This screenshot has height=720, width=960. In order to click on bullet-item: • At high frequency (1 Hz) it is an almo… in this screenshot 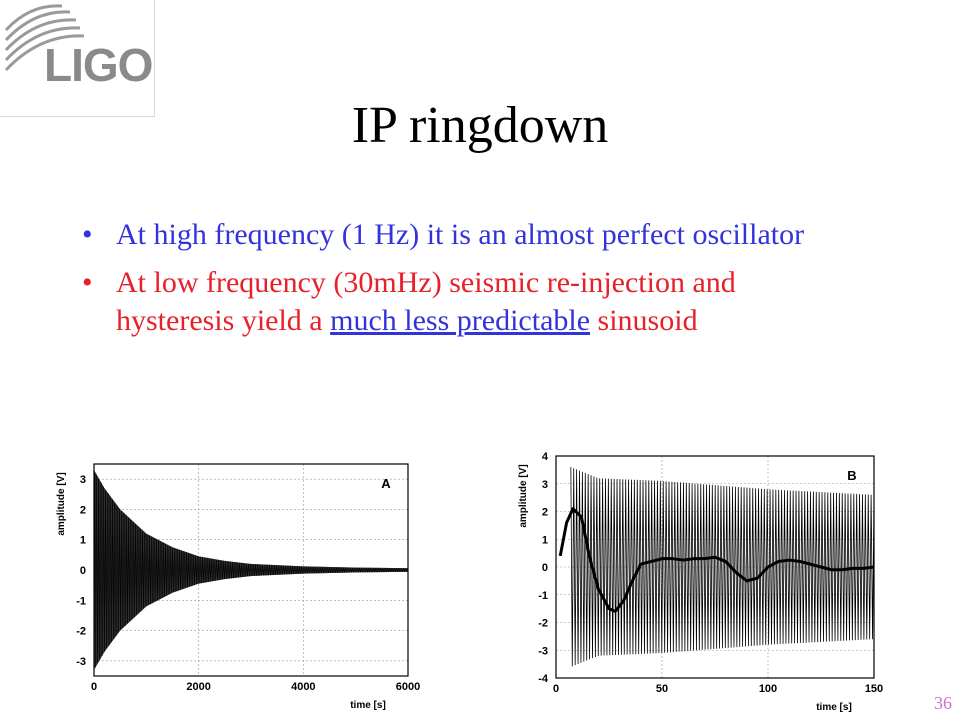, I will do `click(462, 235)`.